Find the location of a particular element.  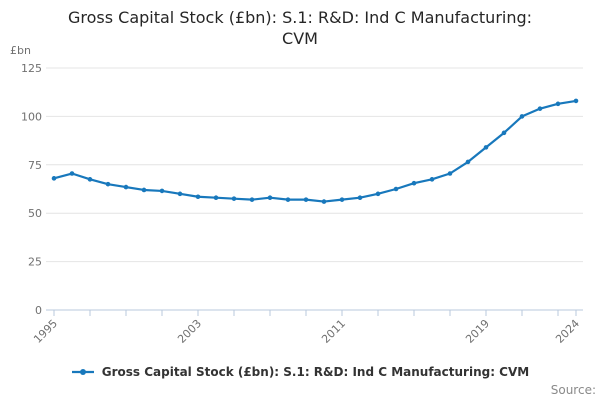

y-tick-label: 100 is located at coordinates (31, 116).